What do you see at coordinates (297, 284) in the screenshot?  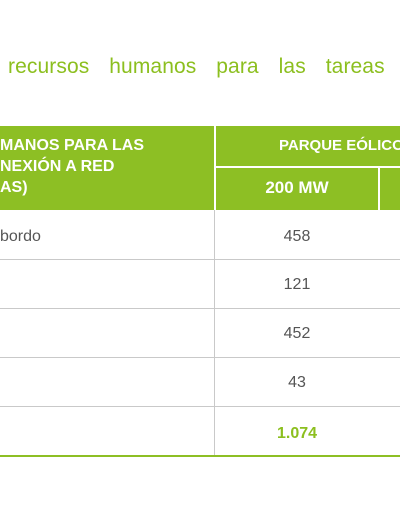 I see `row-2-value: 121` at bounding box center [297, 284].